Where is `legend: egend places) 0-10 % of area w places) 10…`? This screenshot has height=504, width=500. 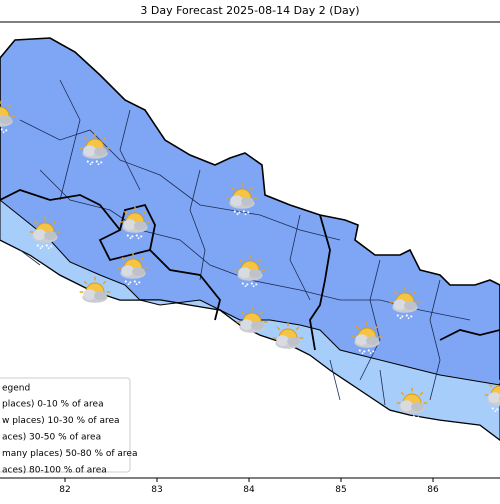
legend: egend places) 0-10 % of area w places) 10… is located at coordinates (68, 426).